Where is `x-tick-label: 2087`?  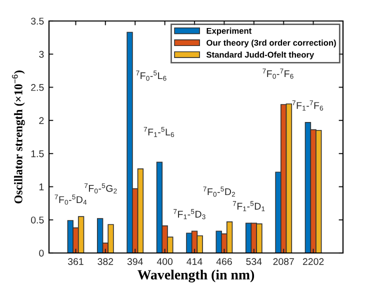
x-tick-label: 2087 is located at coordinates (283, 261).